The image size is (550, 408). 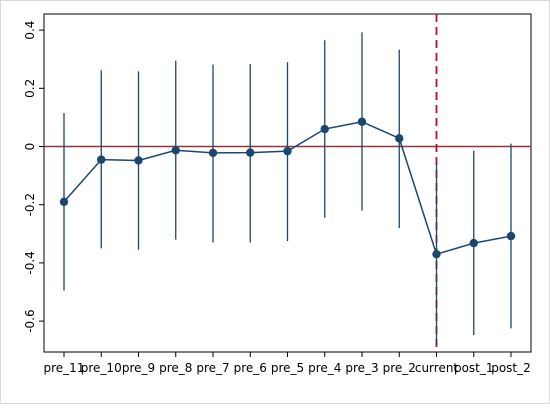 I want to click on x-tick-label: post_1, so click(x=474, y=368).